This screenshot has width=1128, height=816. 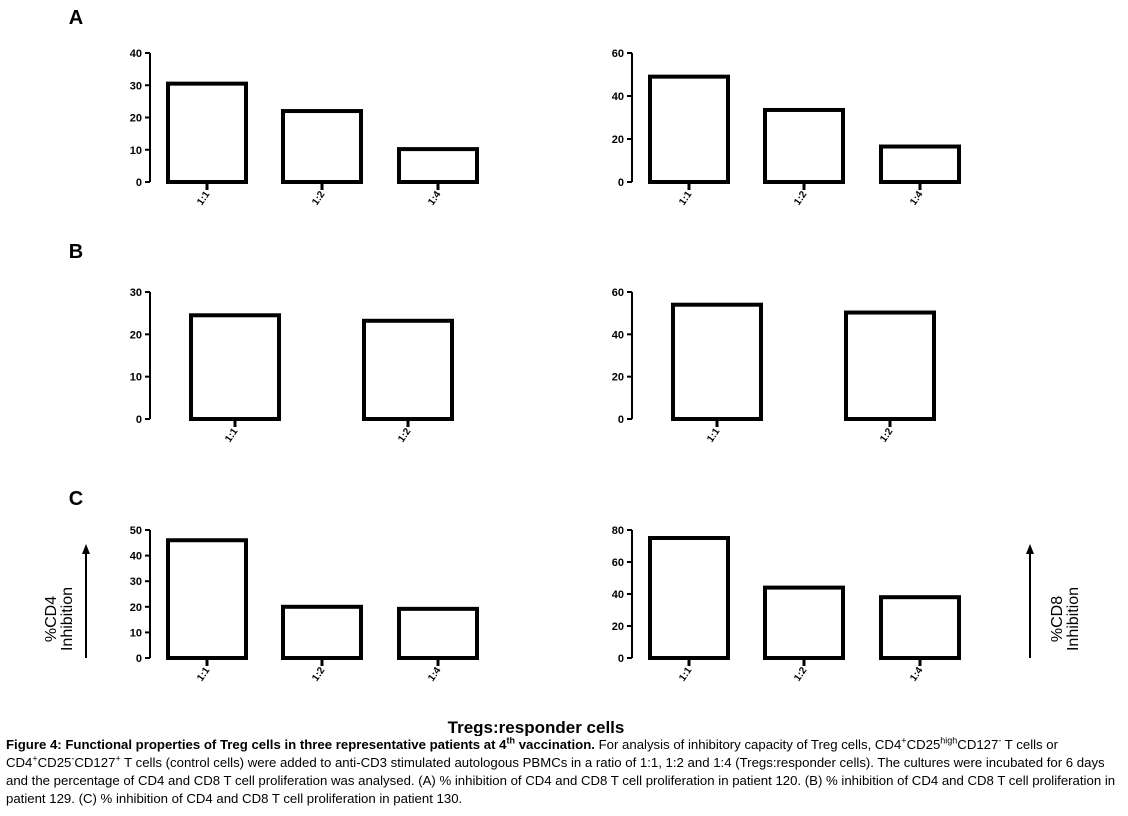 I want to click on cd8-arrow-head, so click(x=1030, y=549).